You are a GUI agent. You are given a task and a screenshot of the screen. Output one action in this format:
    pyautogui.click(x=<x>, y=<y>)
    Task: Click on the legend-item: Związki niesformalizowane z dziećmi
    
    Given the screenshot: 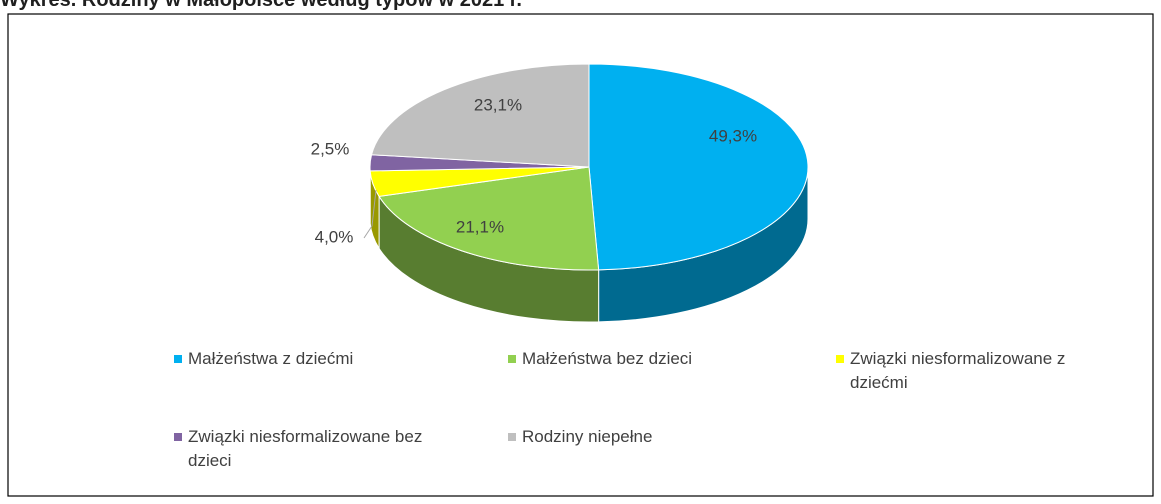 What is the action you would take?
    pyautogui.click(x=966, y=371)
    